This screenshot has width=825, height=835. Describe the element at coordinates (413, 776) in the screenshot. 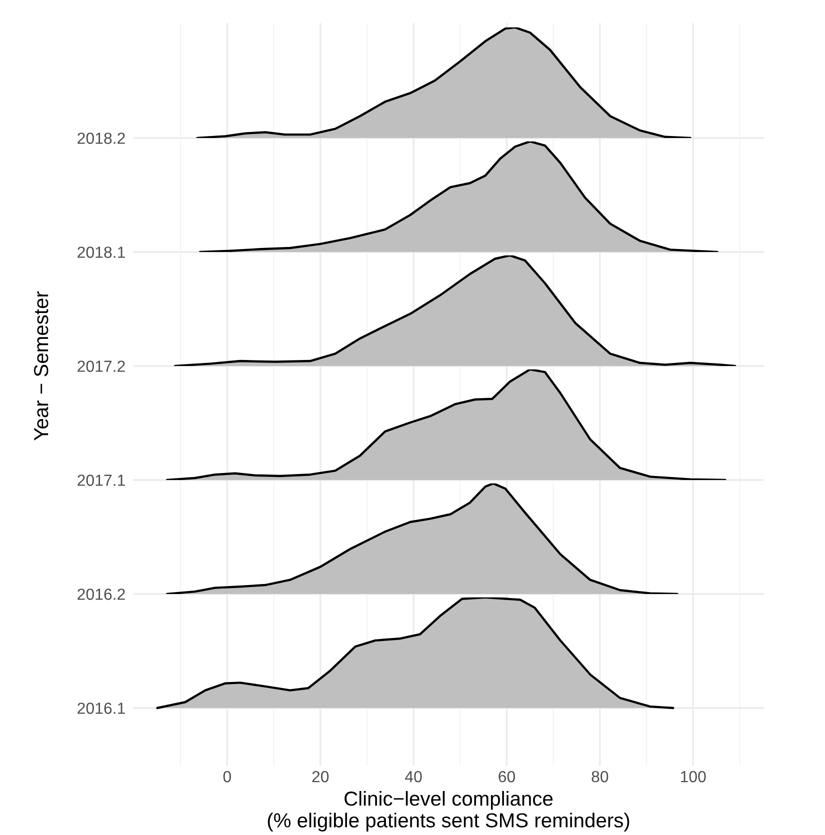

I see `x-tick-label: 40` at that location.